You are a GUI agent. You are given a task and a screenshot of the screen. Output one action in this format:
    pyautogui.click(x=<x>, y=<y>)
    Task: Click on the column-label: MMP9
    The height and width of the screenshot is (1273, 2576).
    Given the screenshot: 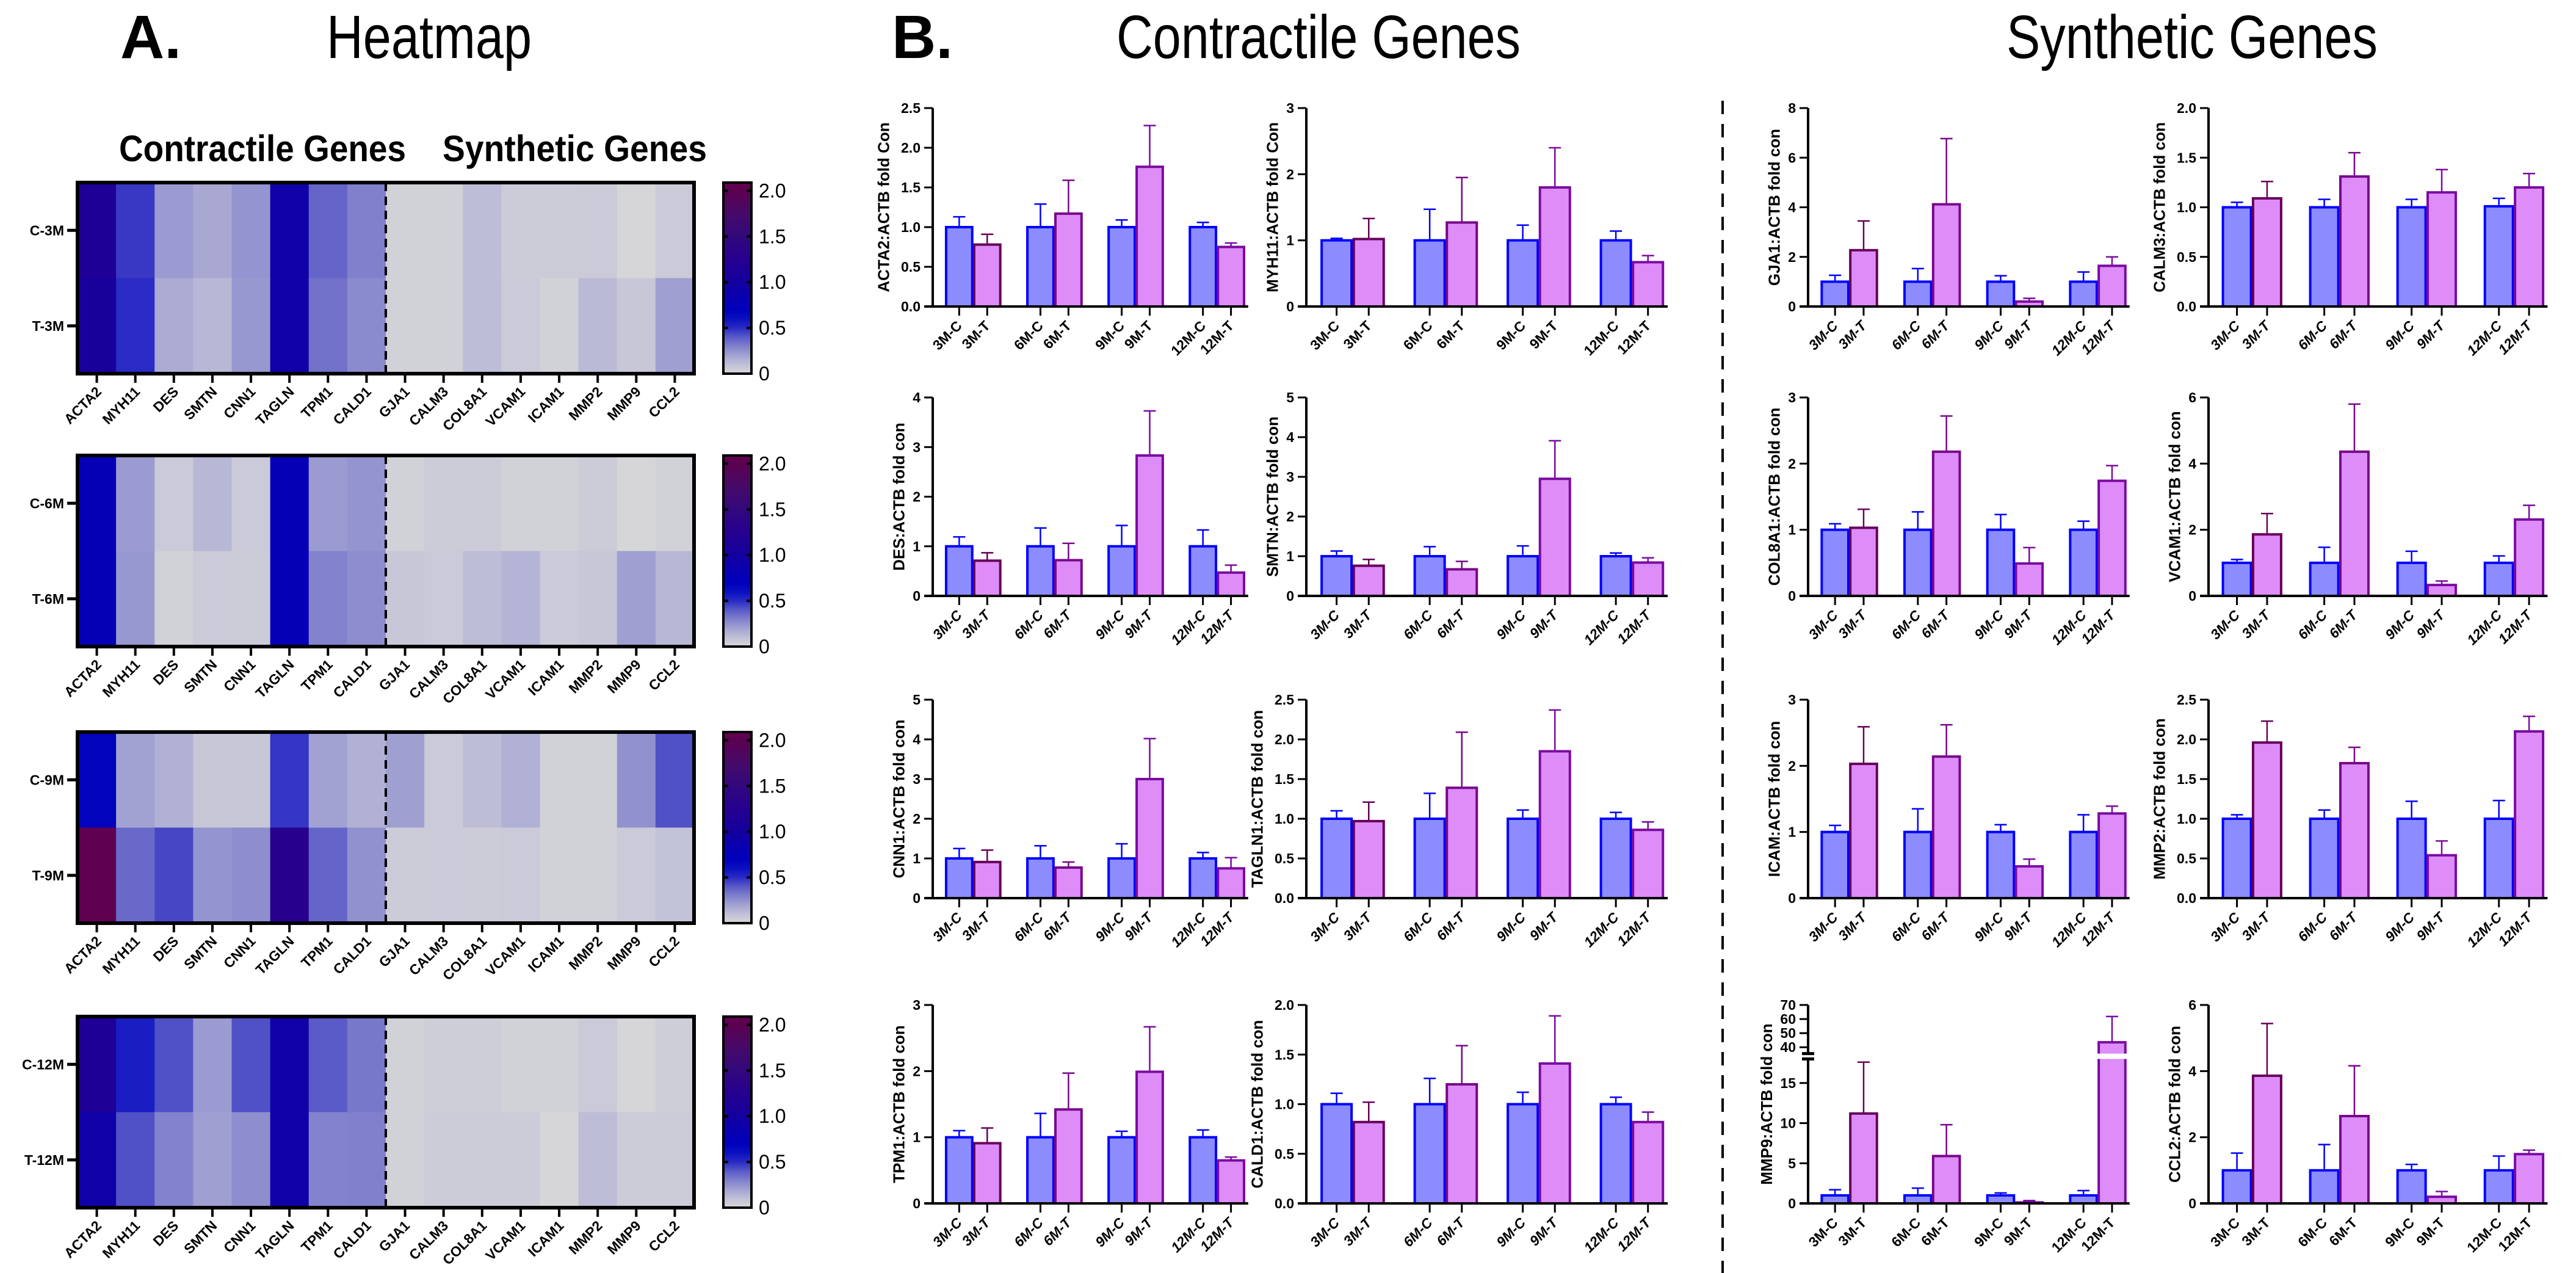 What is the action you would take?
    pyautogui.click(x=623, y=953)
    